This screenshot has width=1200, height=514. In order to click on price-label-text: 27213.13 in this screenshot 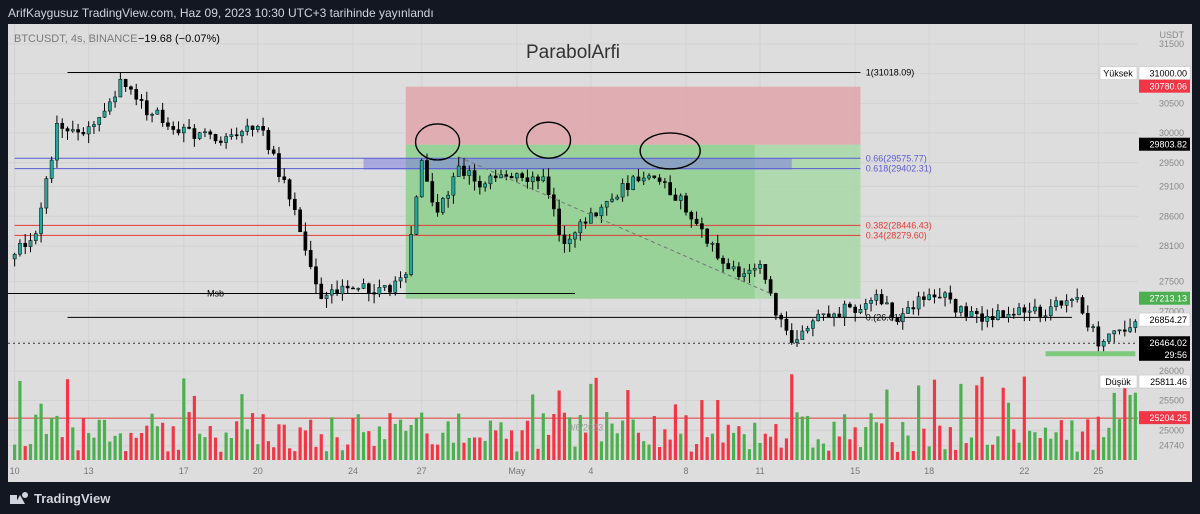, I will do `click(1168, 299)`.